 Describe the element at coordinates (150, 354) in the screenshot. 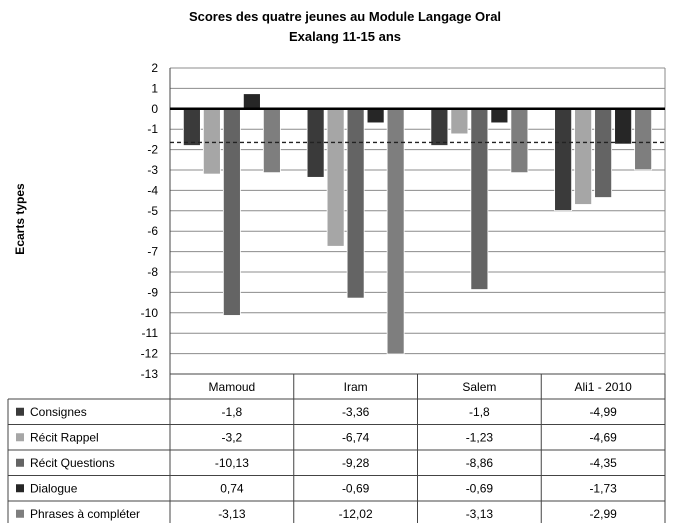

I see `y-tick-label: -12` at that location.